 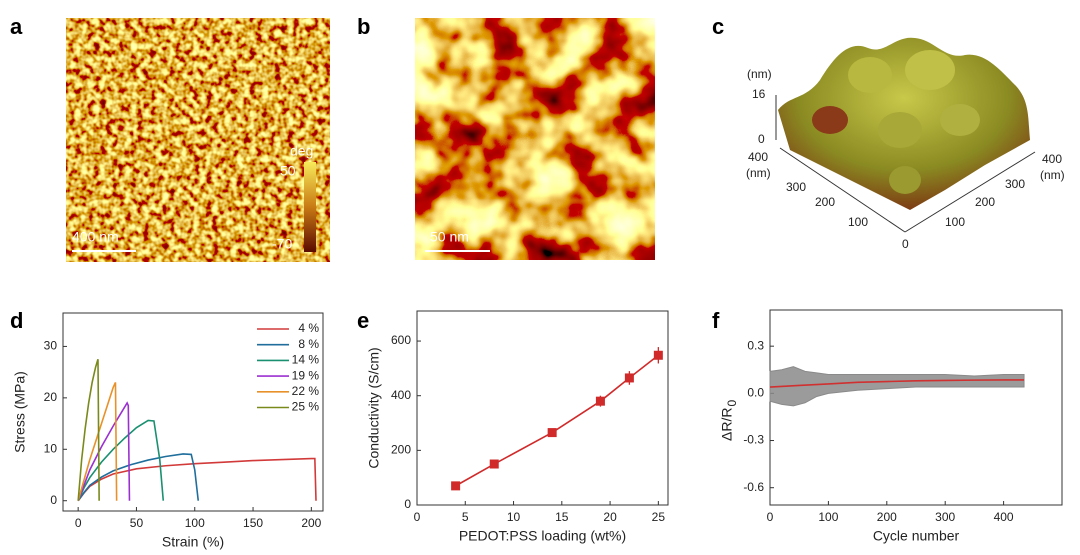 What do you see at coordinates (401, 340) in the screenshot?
I see `y-tick-label: 600` at bounding box center [401, 340].